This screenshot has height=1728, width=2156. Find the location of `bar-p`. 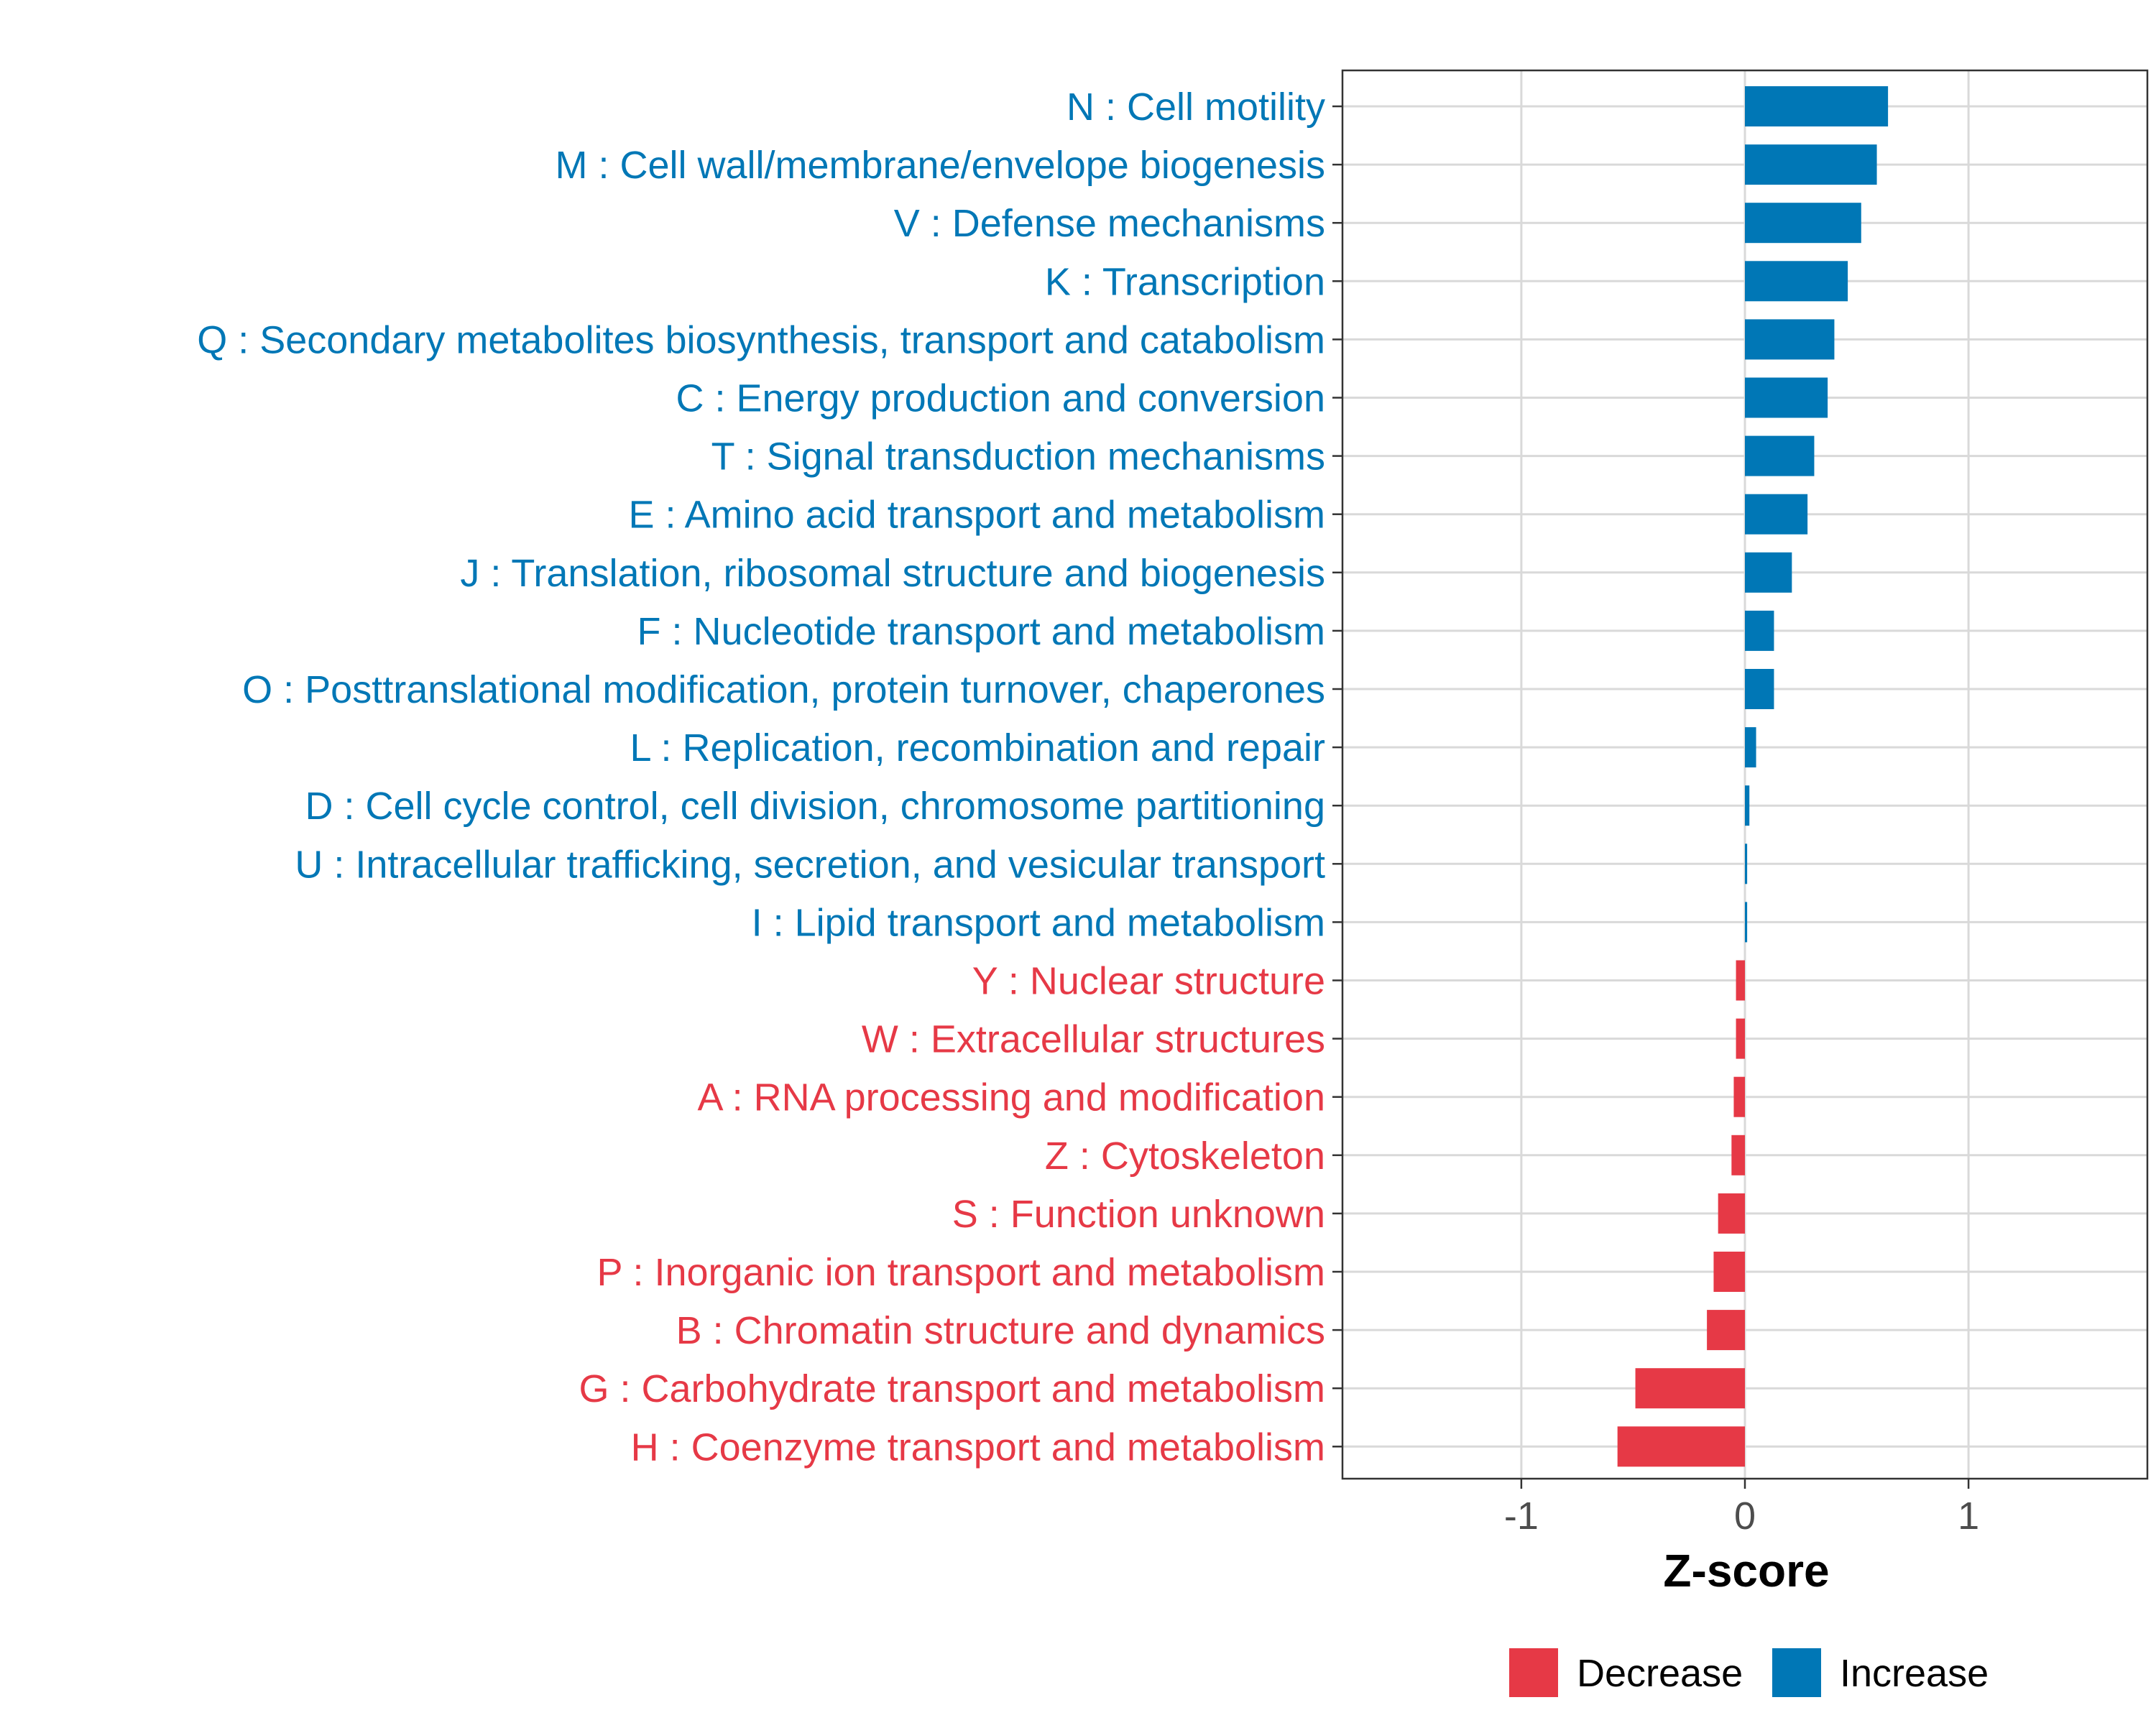

bar-p is located at coordinates (1729, 1272).